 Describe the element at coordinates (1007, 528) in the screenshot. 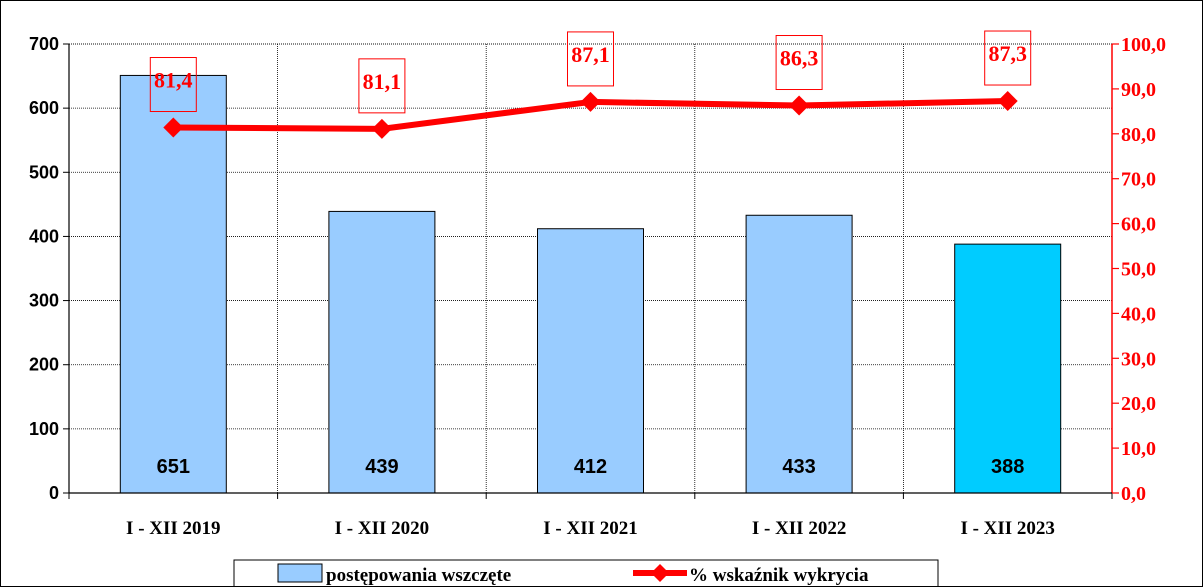

I see `x-tick-label: I - XII 2023` at that location.